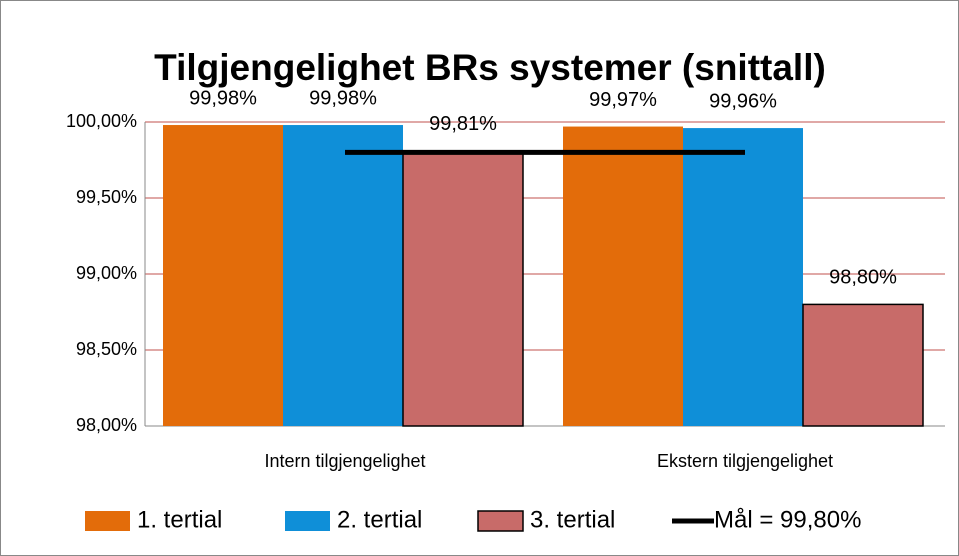  What do you see at coordinates (787, 519) in the screenshot?
I see `legend-label: Mål = 99,80%` at bounding box center [787, 519].